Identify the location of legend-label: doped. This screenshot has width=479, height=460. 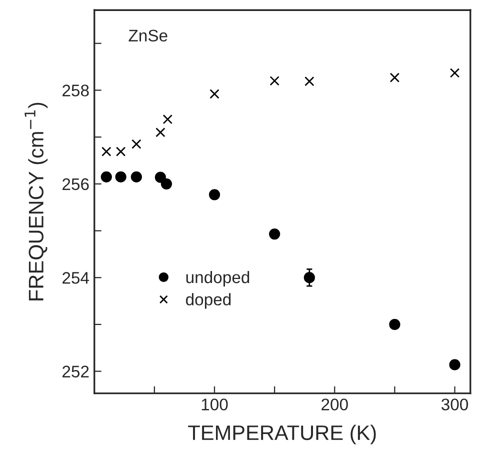
(208, 301).